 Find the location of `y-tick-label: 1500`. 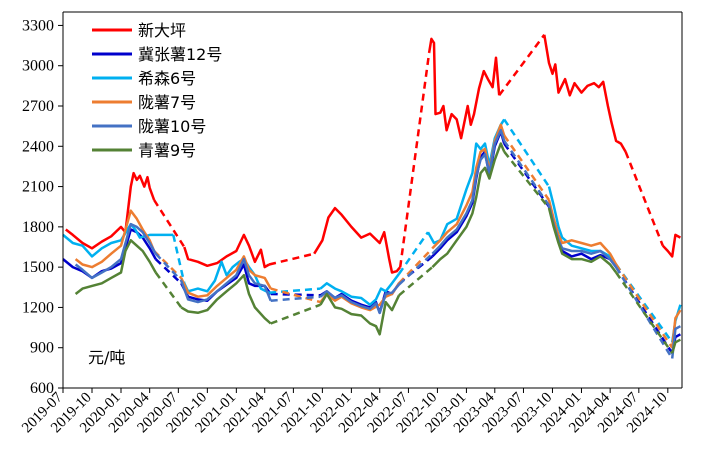

y-tick-label: 1500 is located at coordinates (38, 267).